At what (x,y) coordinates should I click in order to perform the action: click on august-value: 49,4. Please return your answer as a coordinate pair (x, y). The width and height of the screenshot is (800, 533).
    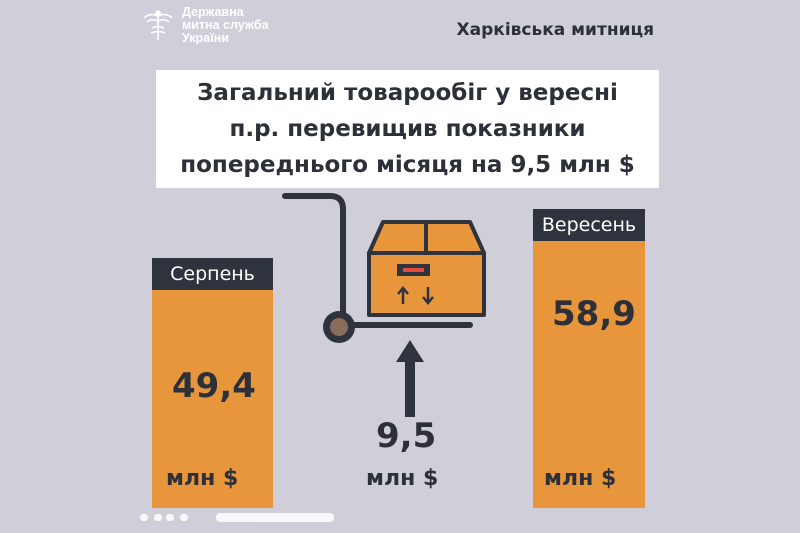
    Looking at the image, I should click on (214, 386).